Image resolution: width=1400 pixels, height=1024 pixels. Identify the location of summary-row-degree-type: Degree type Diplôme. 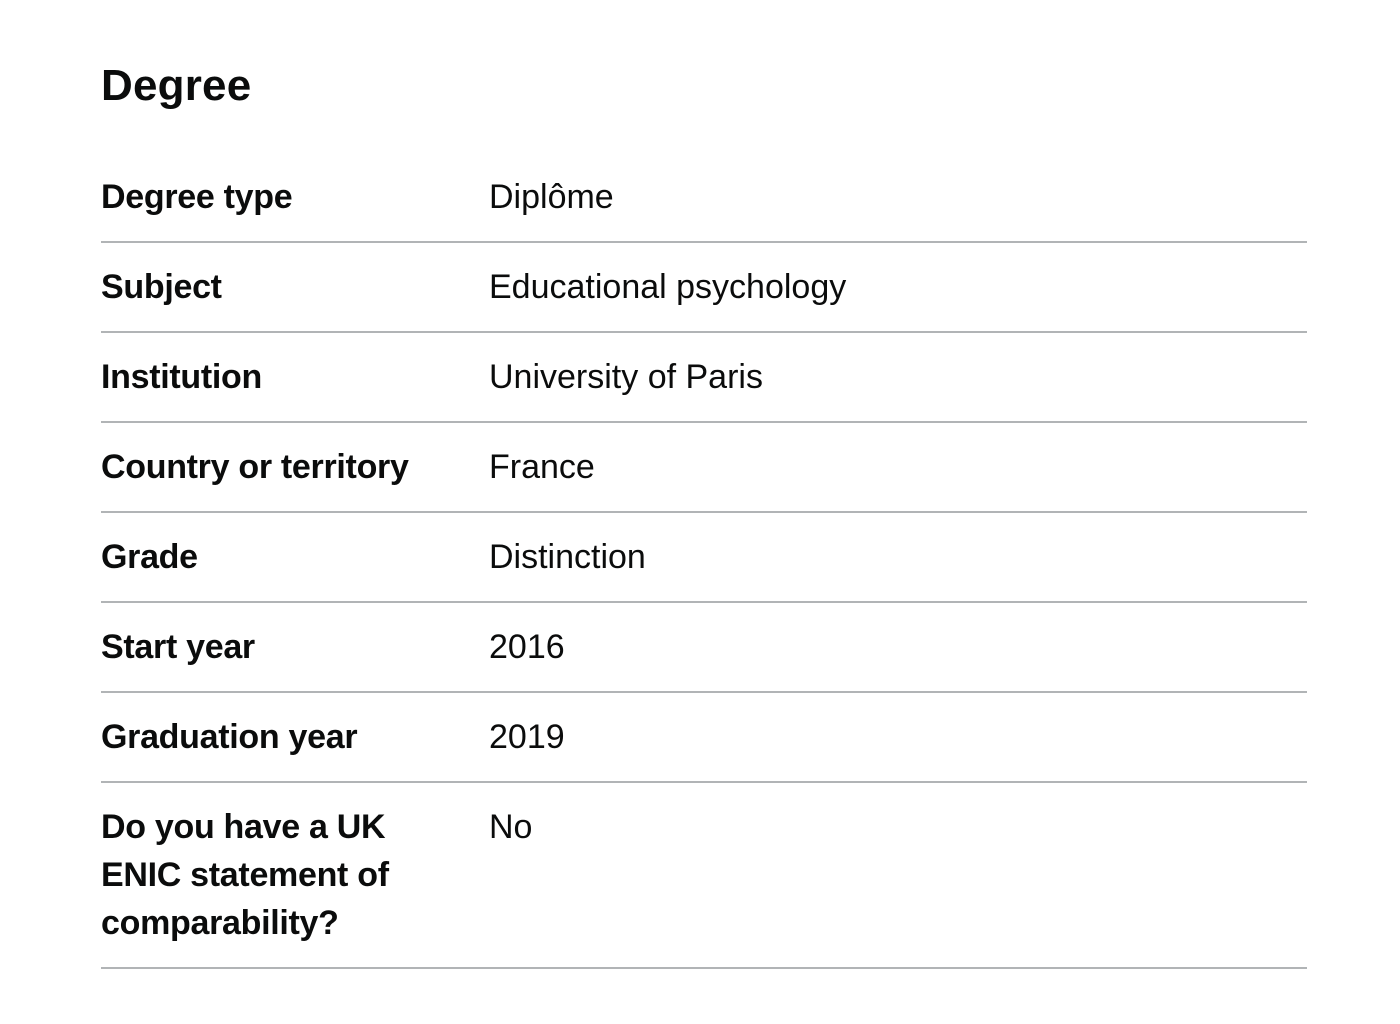
(704, 198).